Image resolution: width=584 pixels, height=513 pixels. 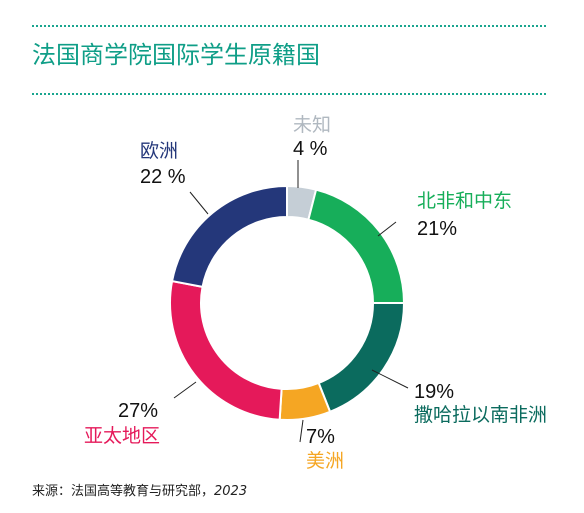 I want to click on chart-title: 法国商学院国际学生原籍国, so click(x=176, y=55).